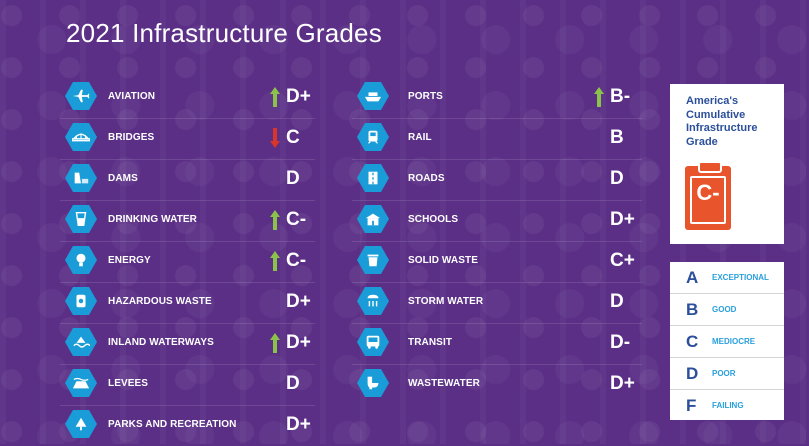 This screenshot has height=446, width=809. I want to click on category-row-storm-water: STORM WATER D, so click(497, 303).